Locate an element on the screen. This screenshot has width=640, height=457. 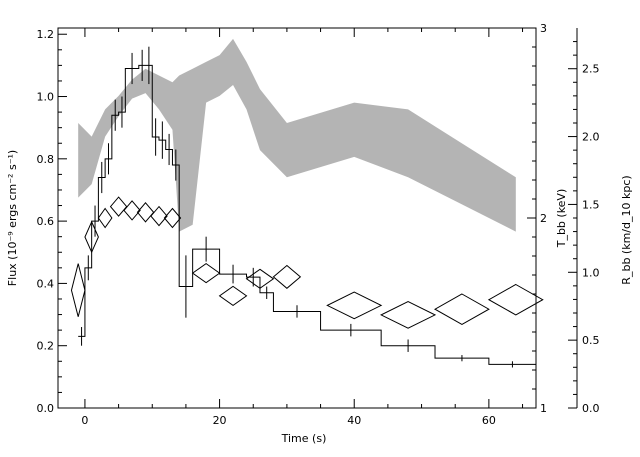
x-axis-label: Time (s) is located at coordinates (304, 438).